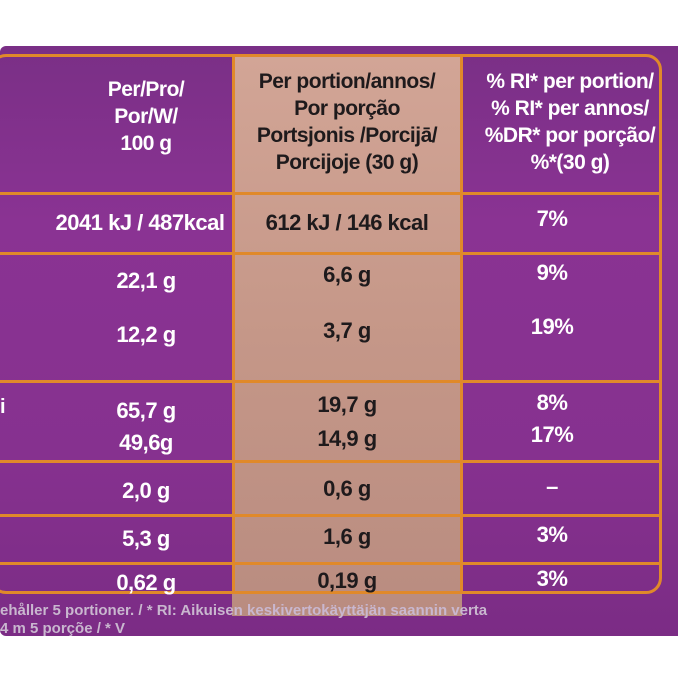  I want to click on protein-ri: 3%, so click(552, 534).